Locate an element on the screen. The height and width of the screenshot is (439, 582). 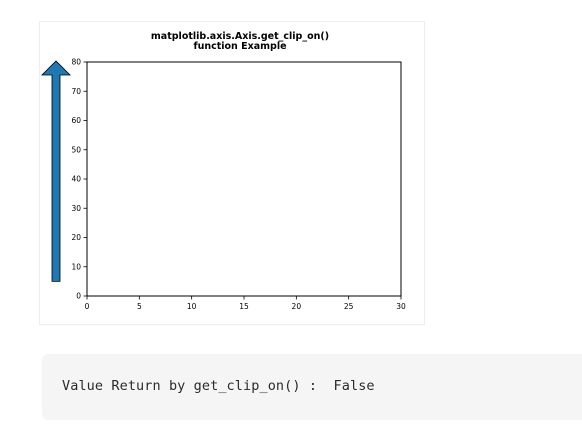
output-text: Value Return by get_clip_on() : False is located at coordinates (218, 386).